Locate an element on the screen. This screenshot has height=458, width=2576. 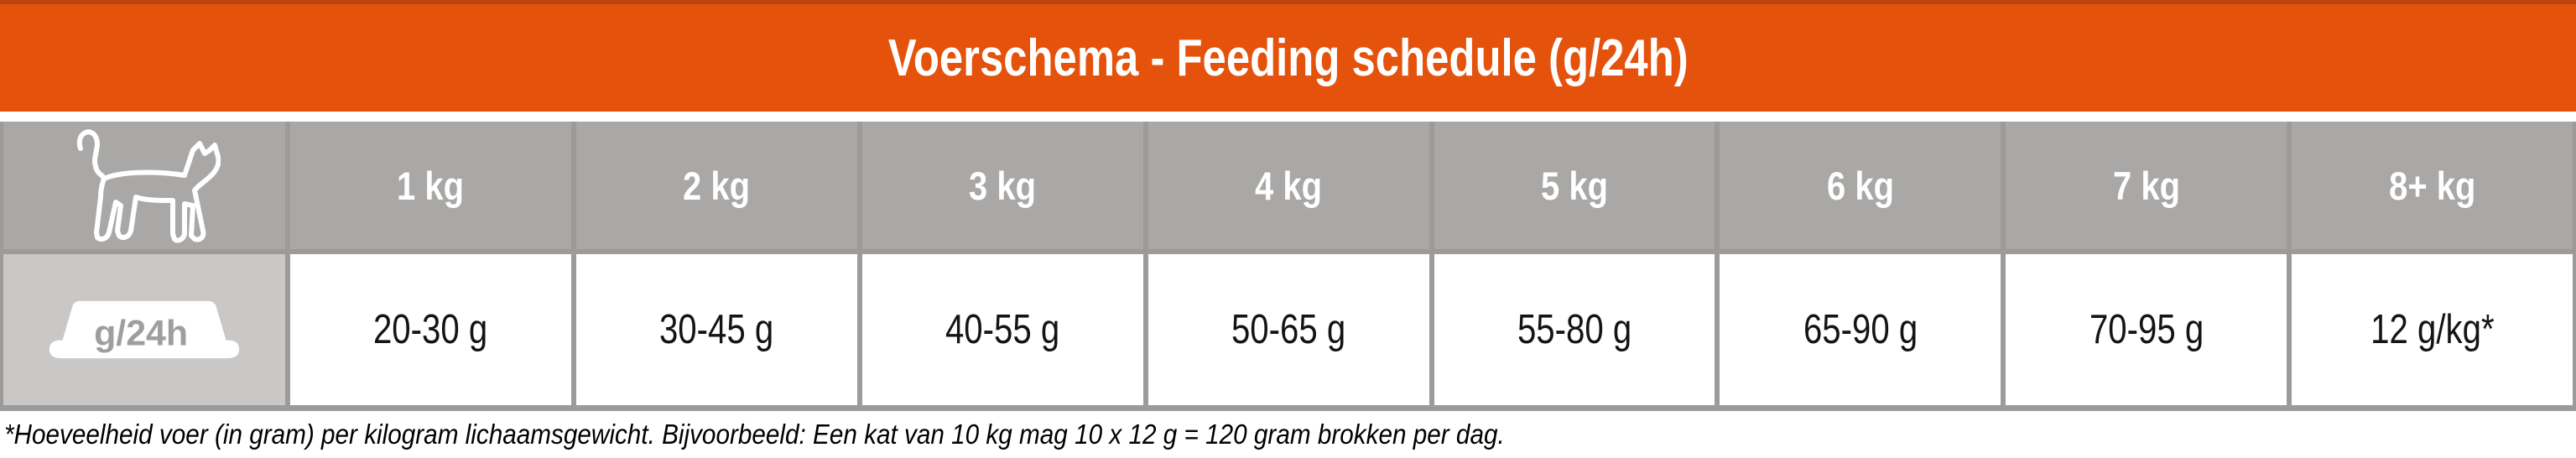
weight-header-label: 3 kg is located at coordinates (1003, 185).